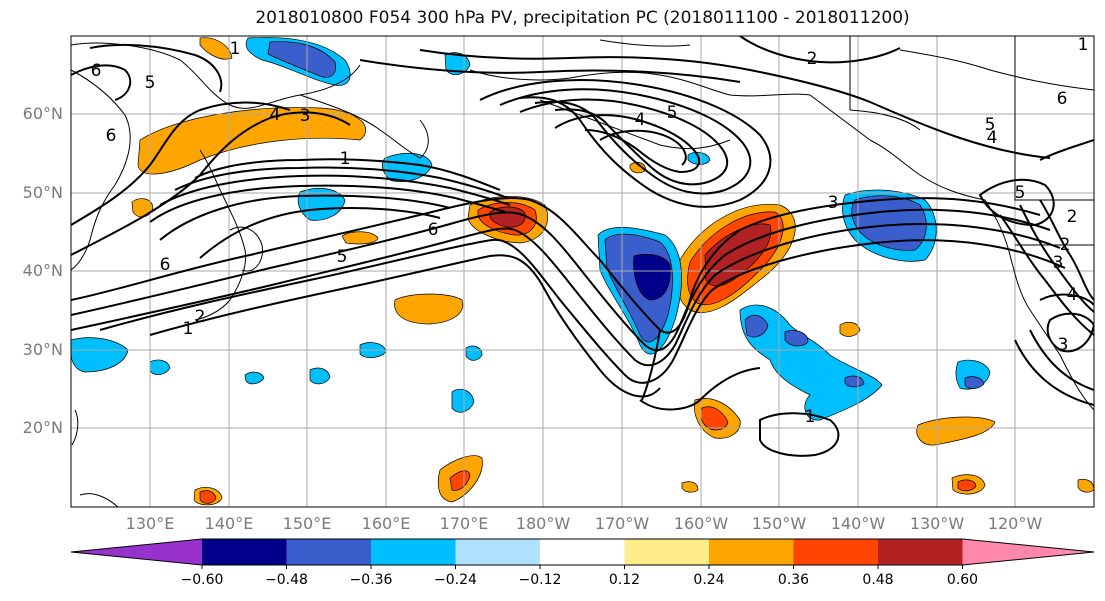  Describe the element at coordinates (202, 580) in the screenshot. I see `colorbar-tick-label: −0.60` at that location.